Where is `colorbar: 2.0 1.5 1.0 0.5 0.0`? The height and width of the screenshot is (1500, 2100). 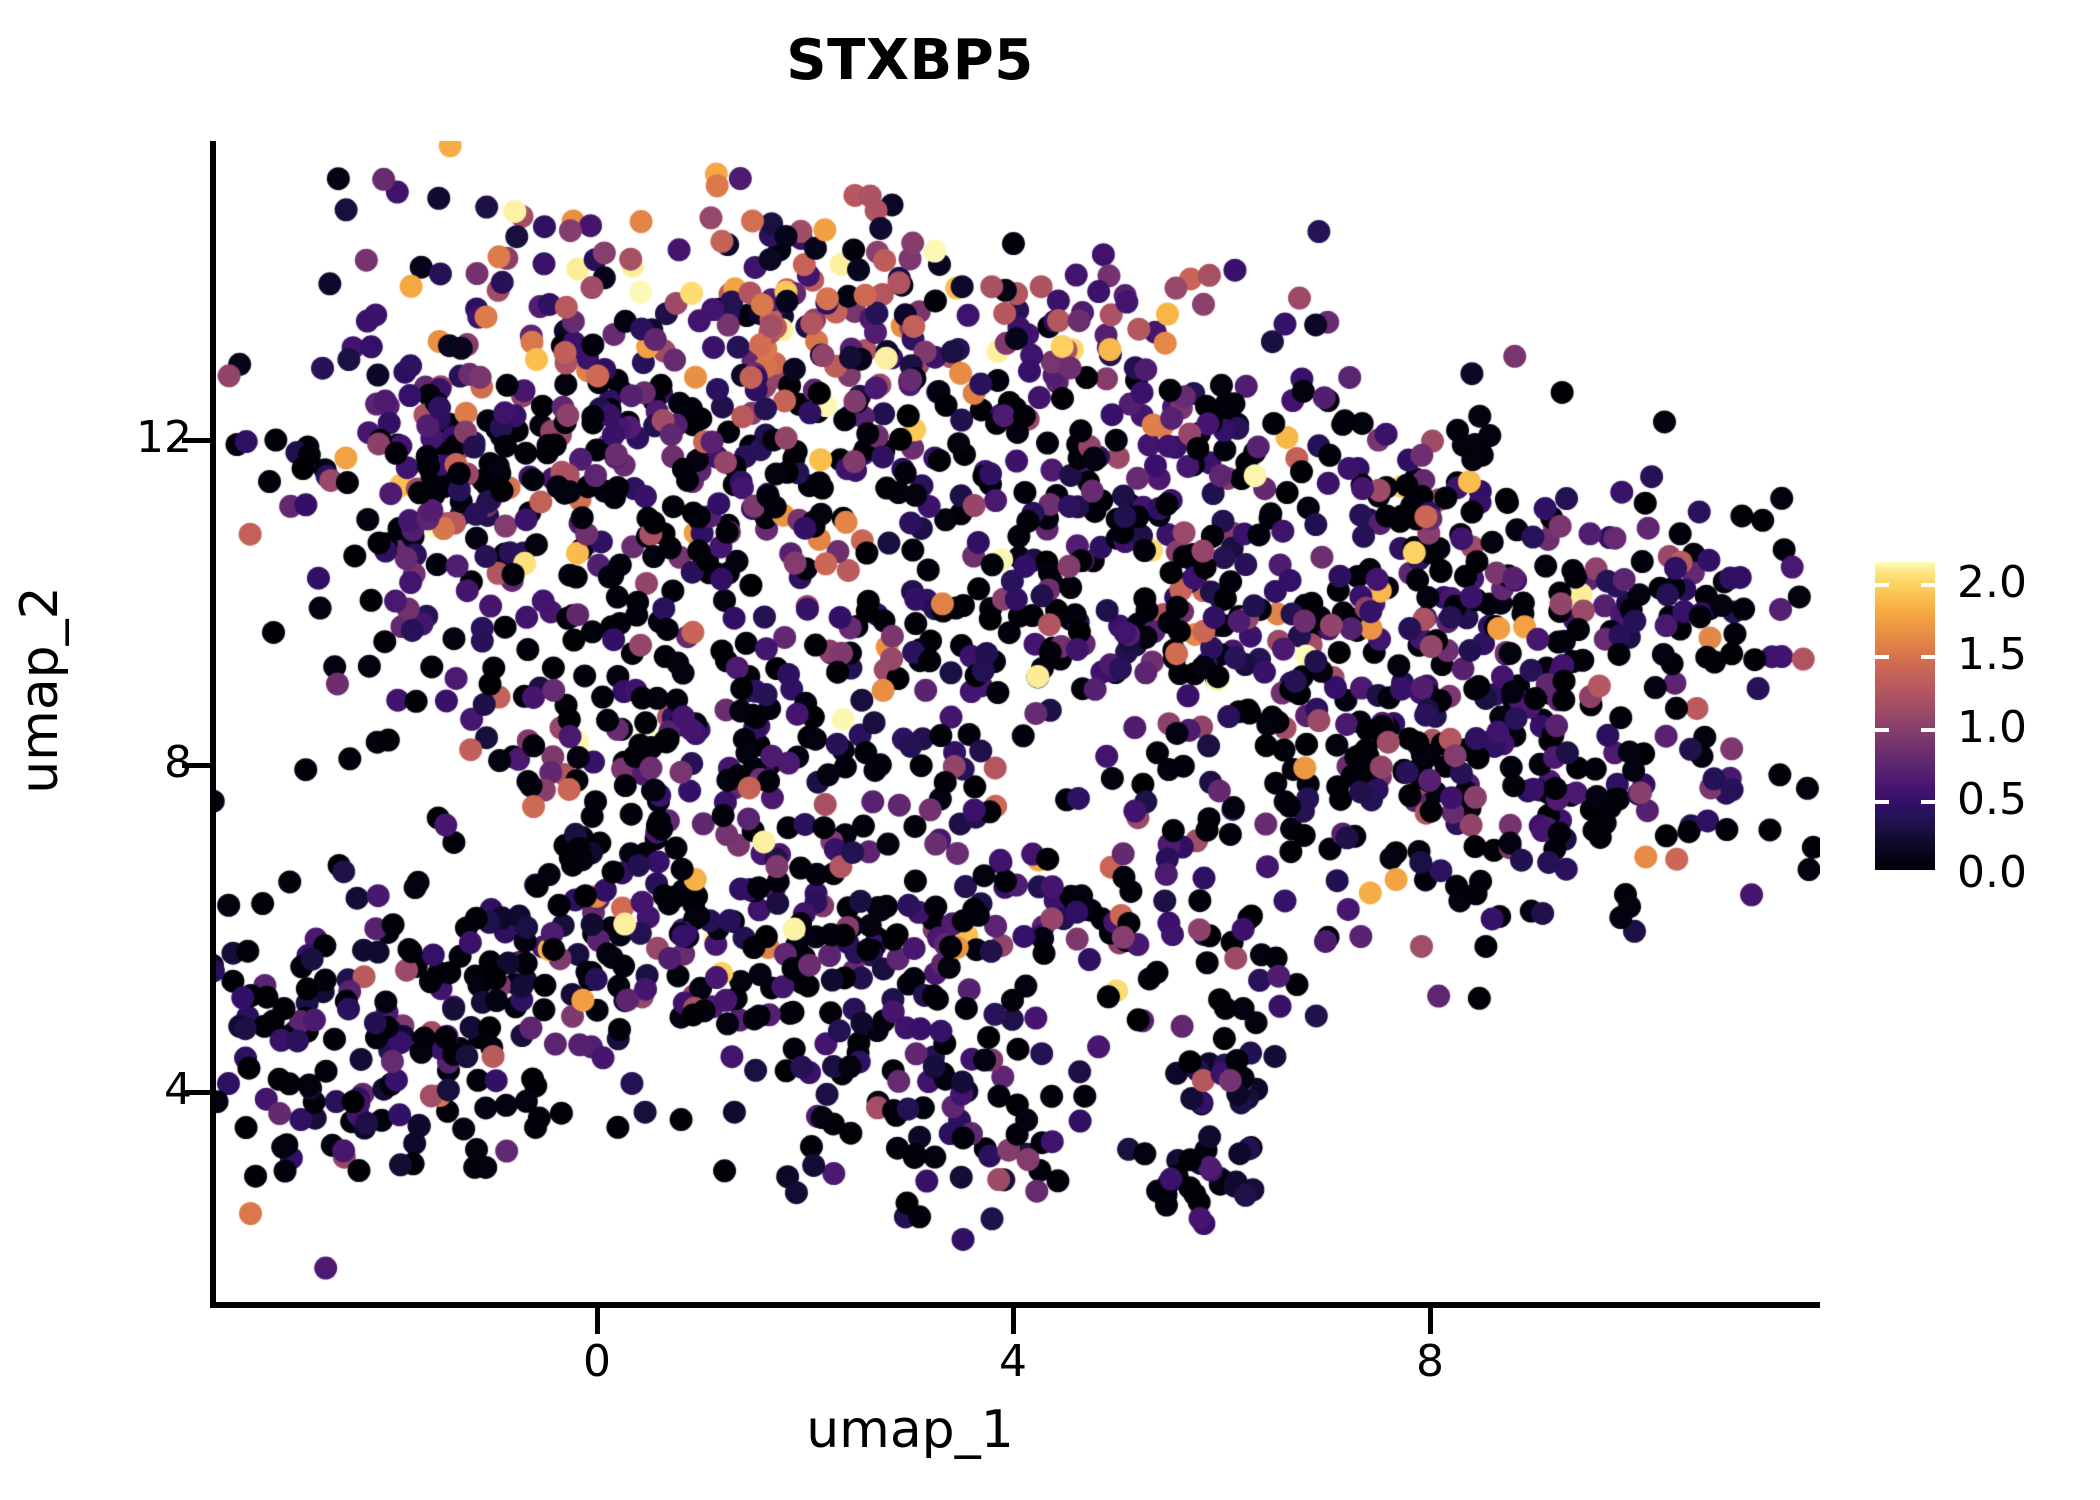 colorbar: 2.0 1.5 1.0 0.5 0.0 is located at coordinates (1980, 726).